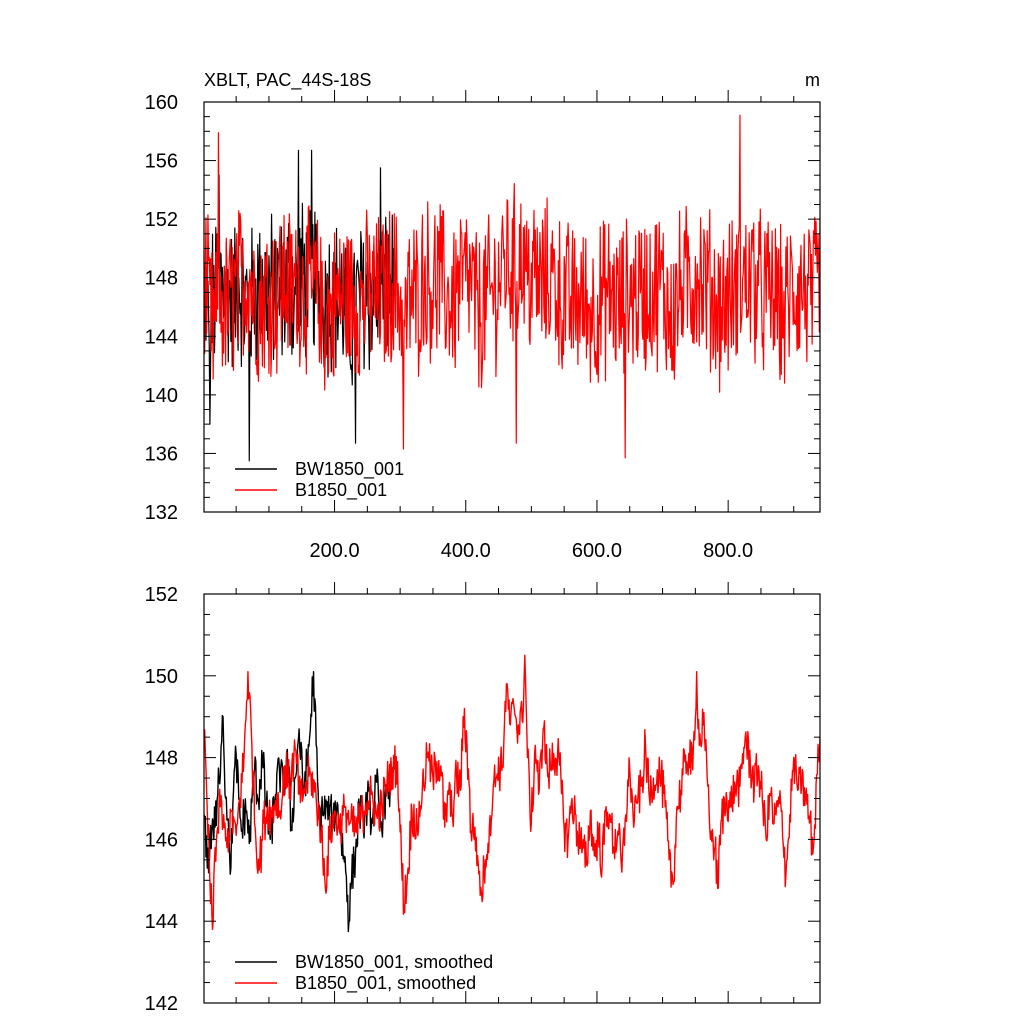  Describe the element at coordinates (161, 103) in the screenshot. I see `y-tick-label: 160` at that location.